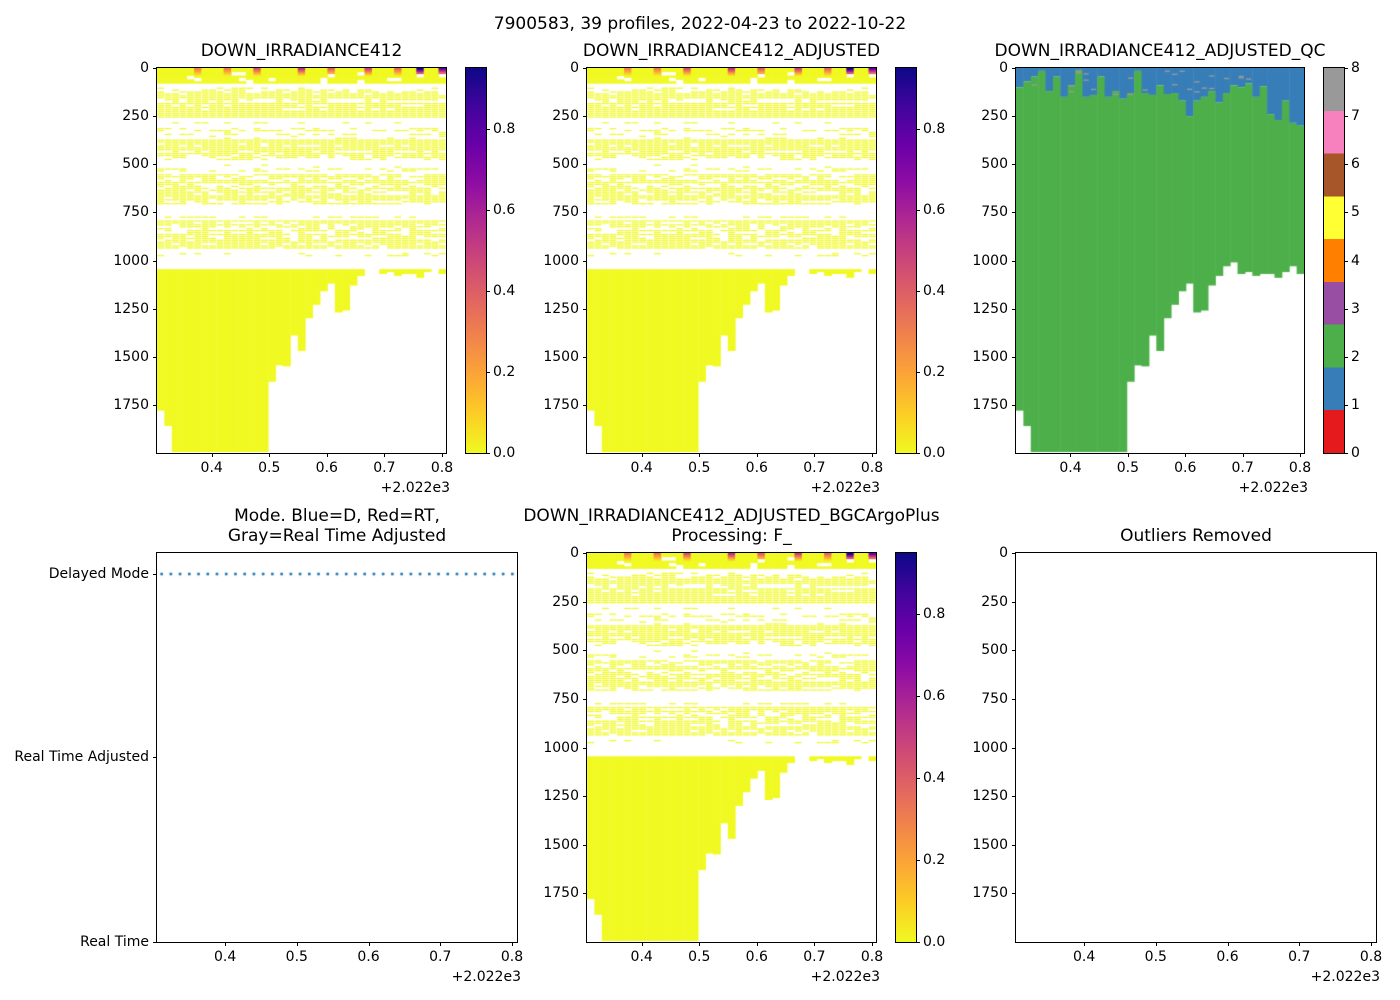  I want to click on colorbar-tick-label: 0, so click(1355, 453).